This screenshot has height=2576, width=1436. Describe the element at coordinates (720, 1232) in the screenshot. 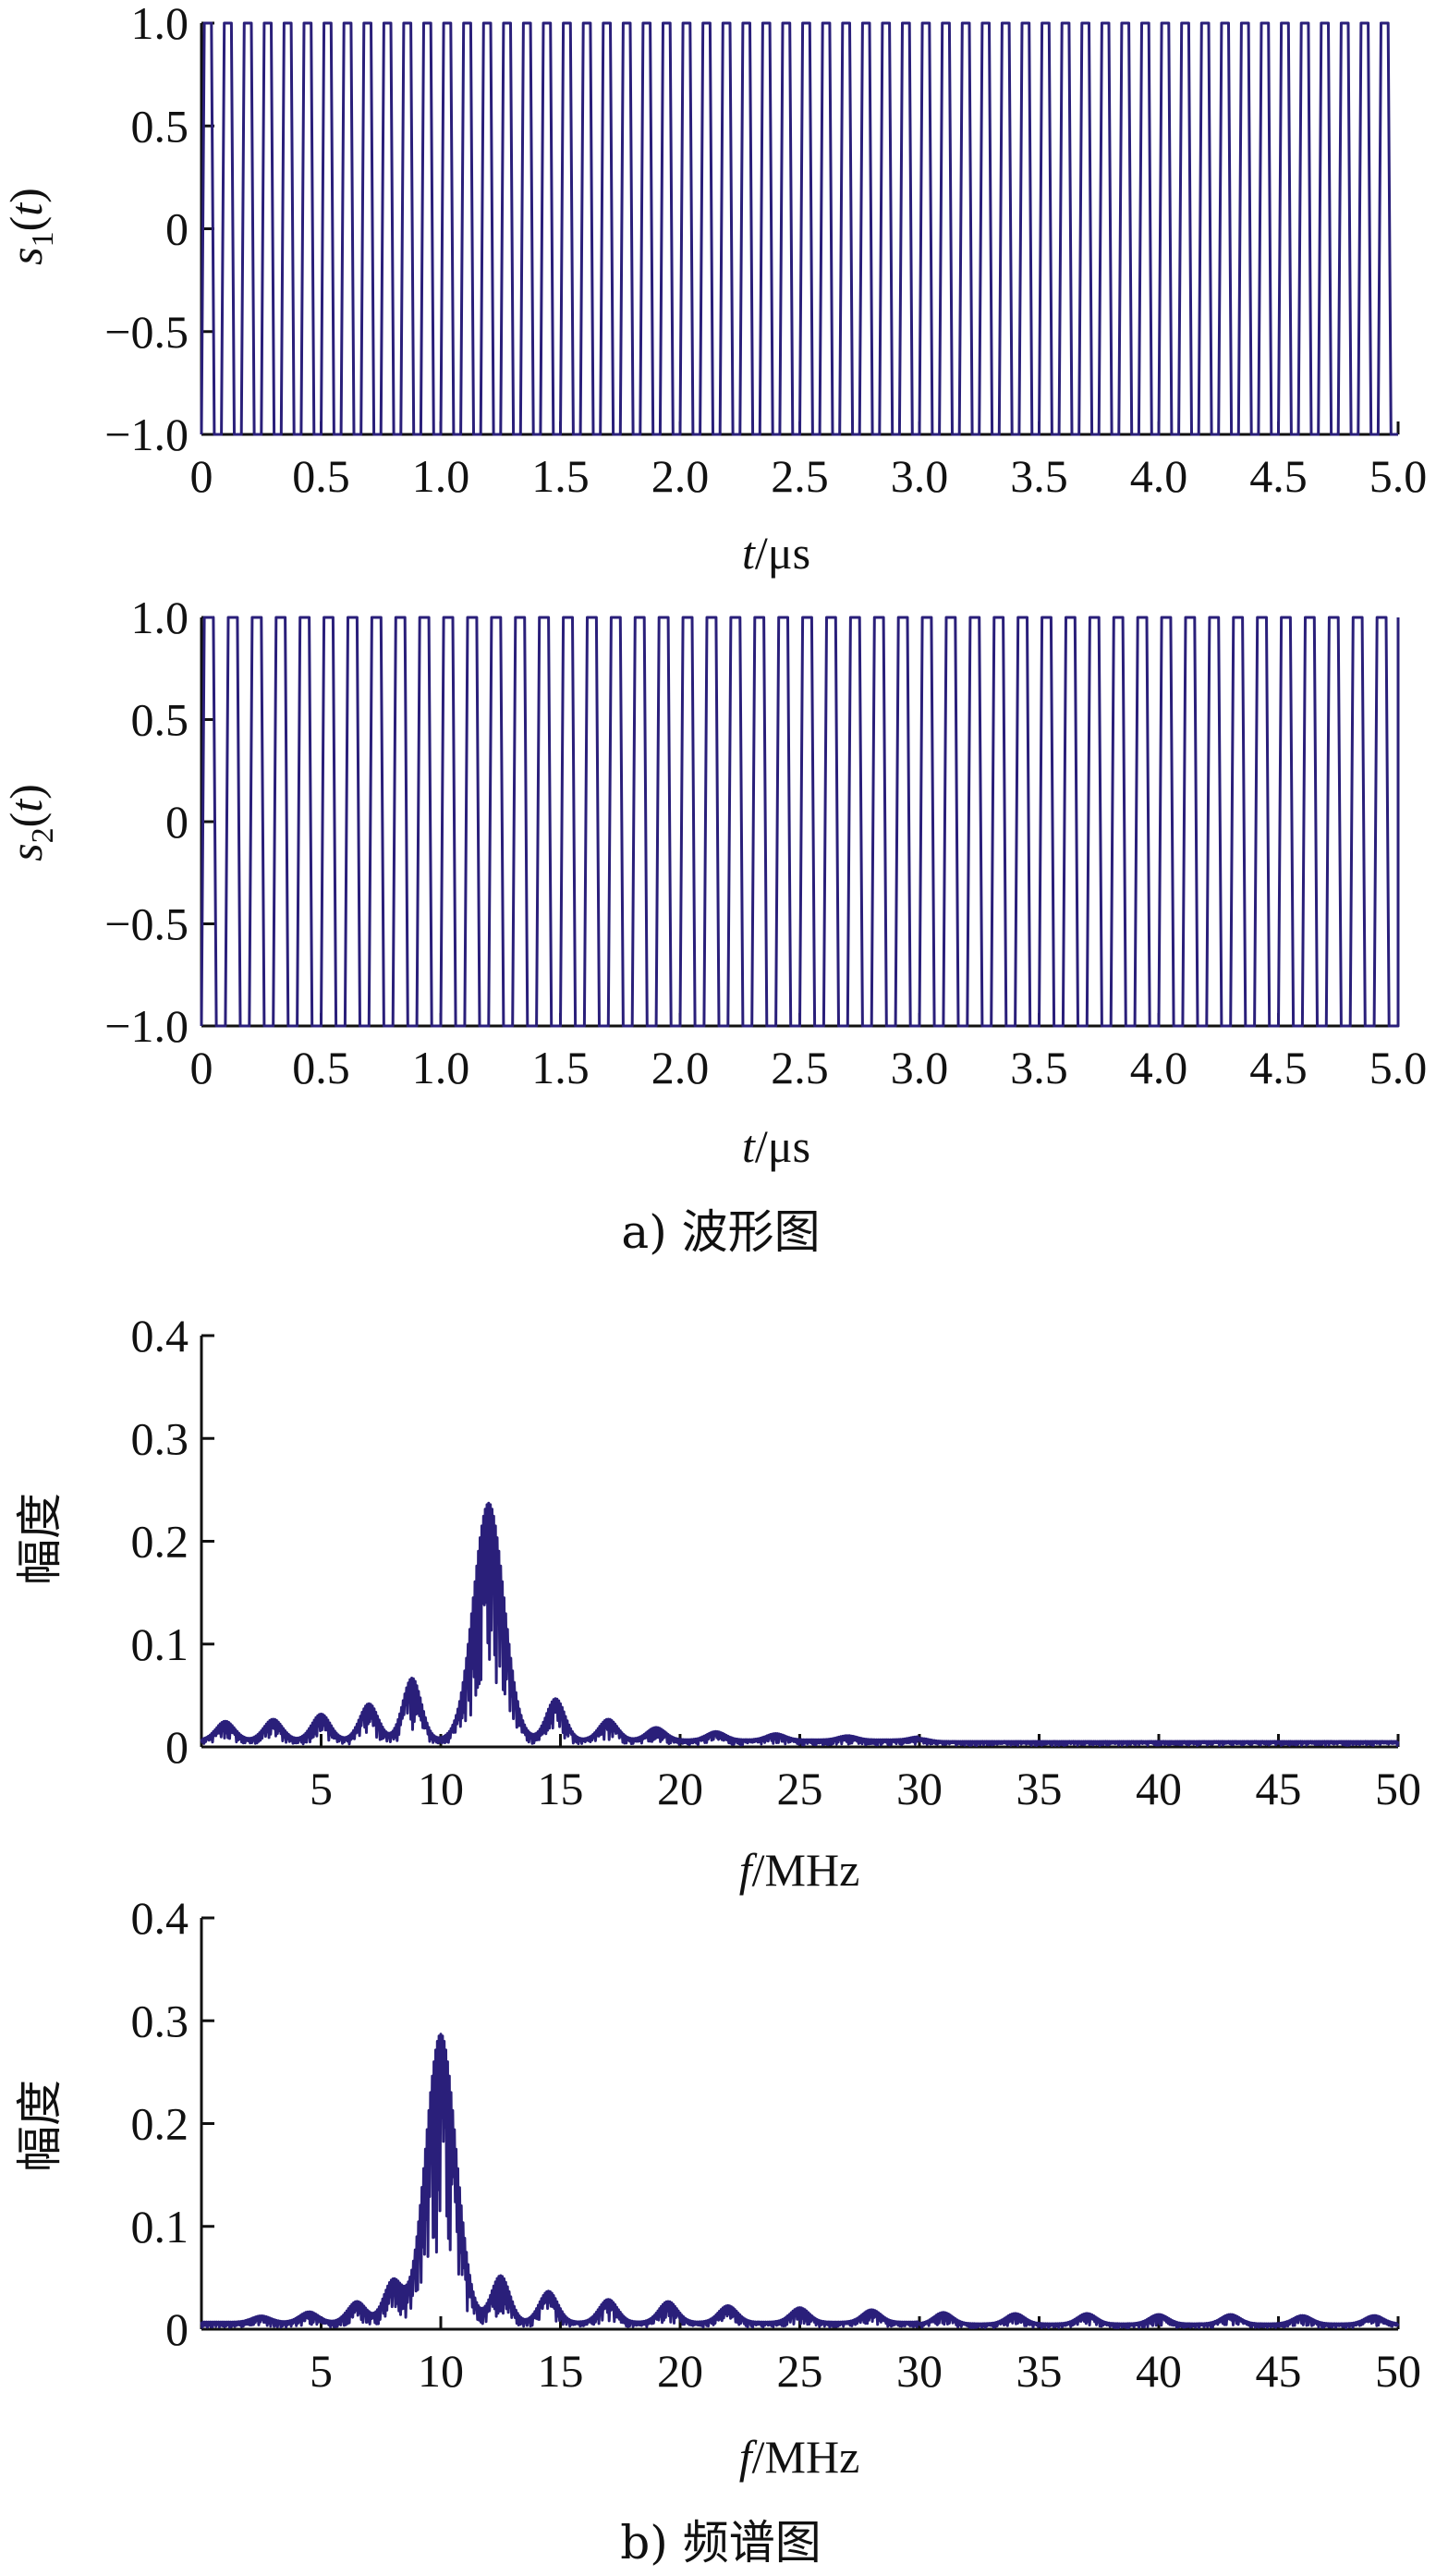

I see `caption-a: a) 波形图` at that location.